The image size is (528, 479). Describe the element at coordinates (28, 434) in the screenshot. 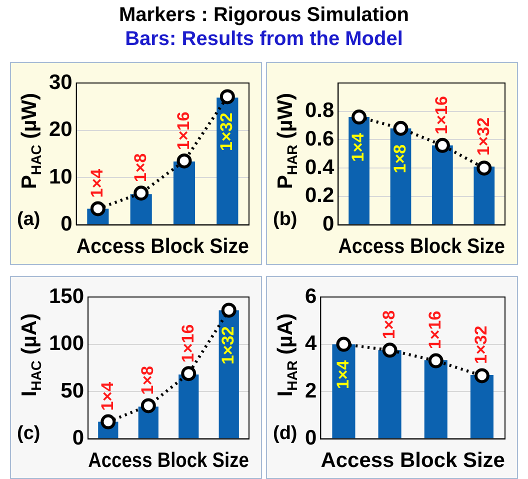

I see `text: (c)` at that location.